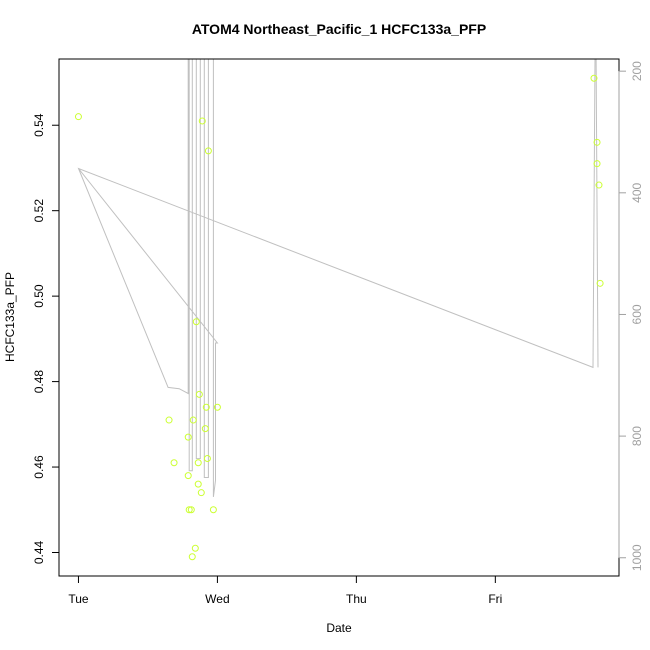 The image size is (650, 650). I want to click on y2-tick-label: 600, so click(637, 314).